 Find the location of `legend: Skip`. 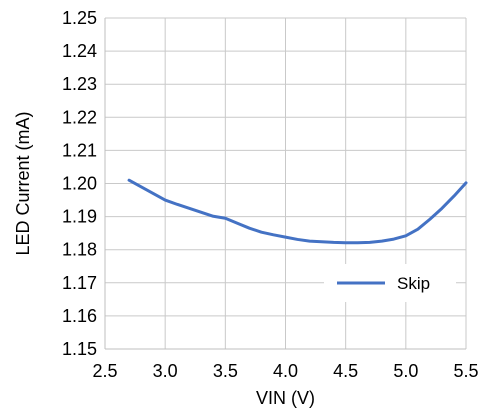

legend: Skip is located at coordinates (390, 283).